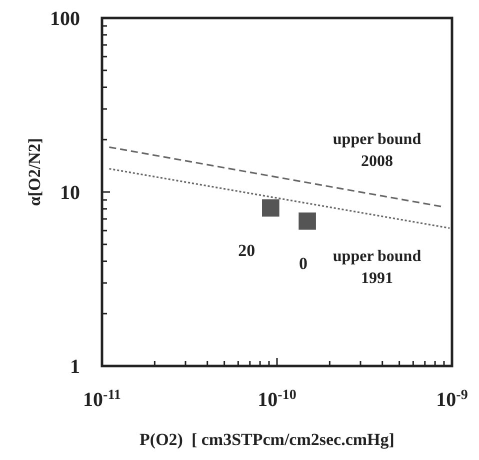  I want to click on x-tick-label: 10$^{-11}$, so click(102, 399).